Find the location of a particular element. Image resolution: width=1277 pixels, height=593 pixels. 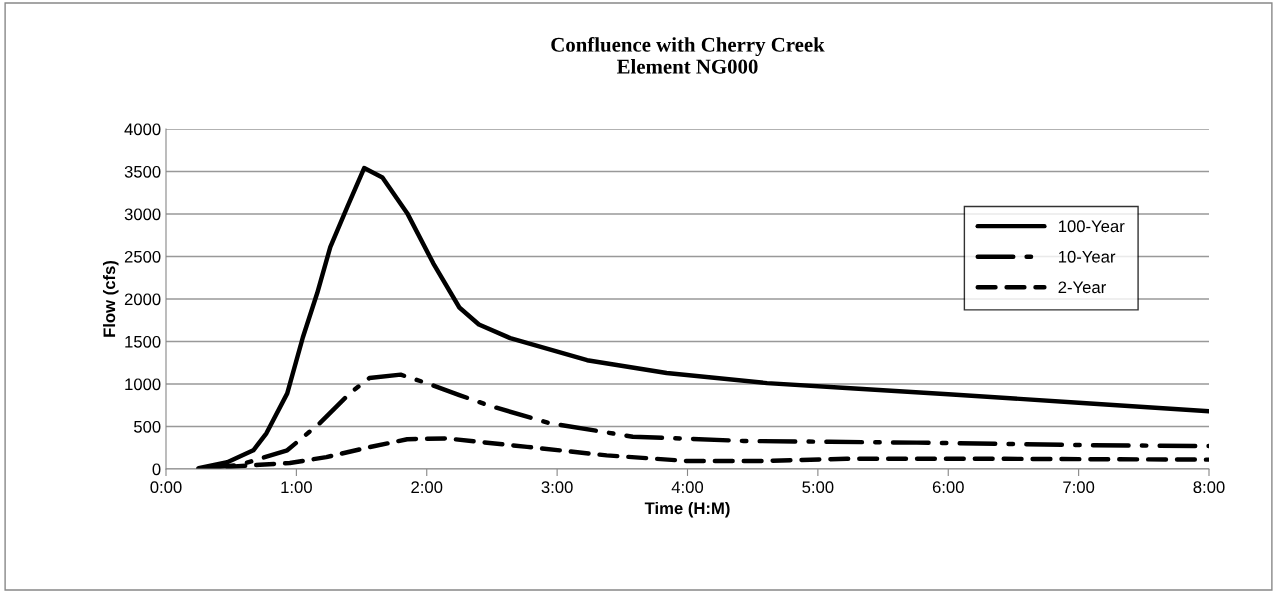

chart-title: Confluence with Cherry Creek Element NG000 is located at coordinates (688, 55).